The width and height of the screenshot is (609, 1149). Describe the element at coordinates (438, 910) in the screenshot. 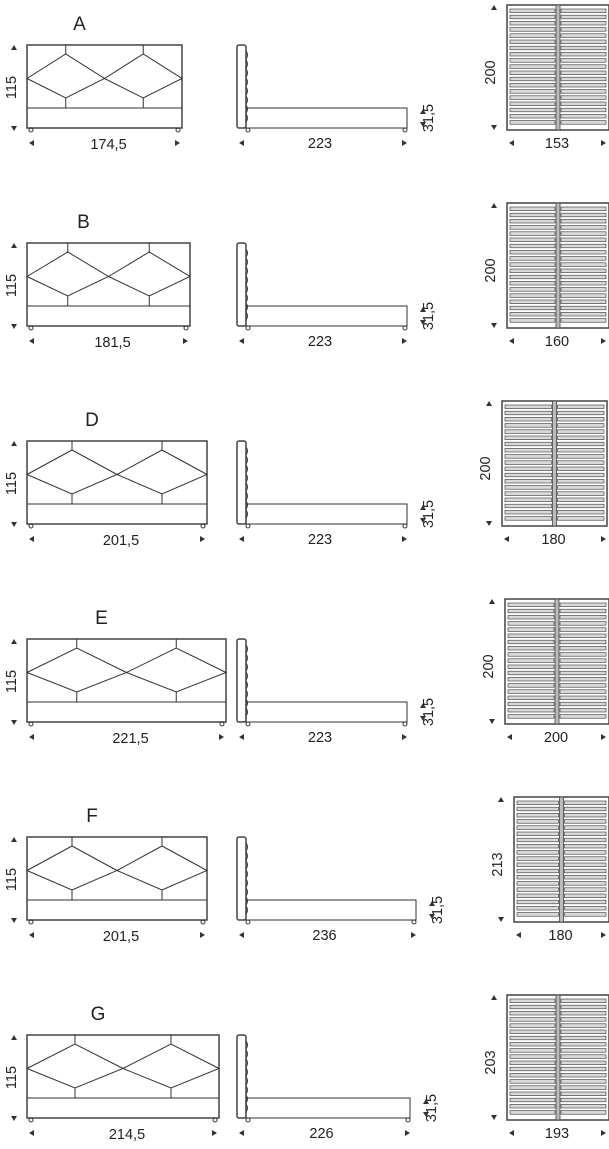

I see `base-height-dimension: 31,5` at that location.